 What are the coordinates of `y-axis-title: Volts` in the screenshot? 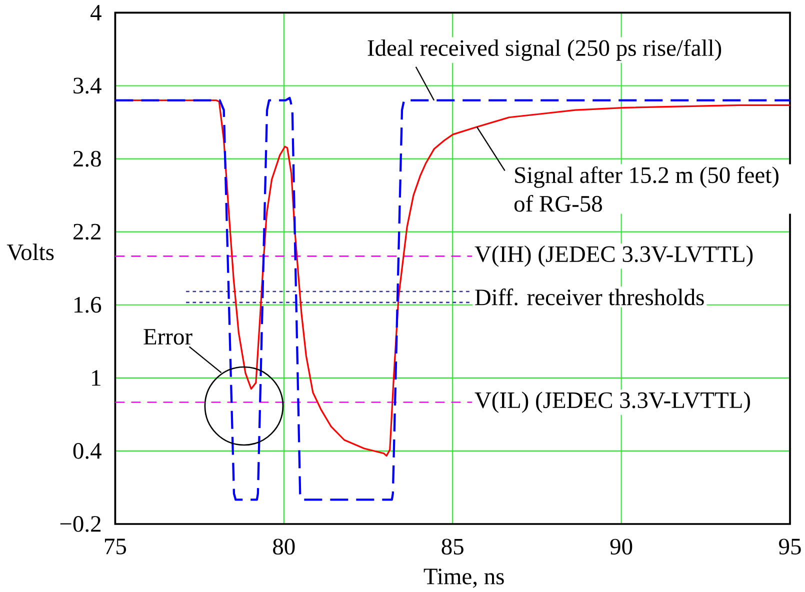 It's located at (30, 252).